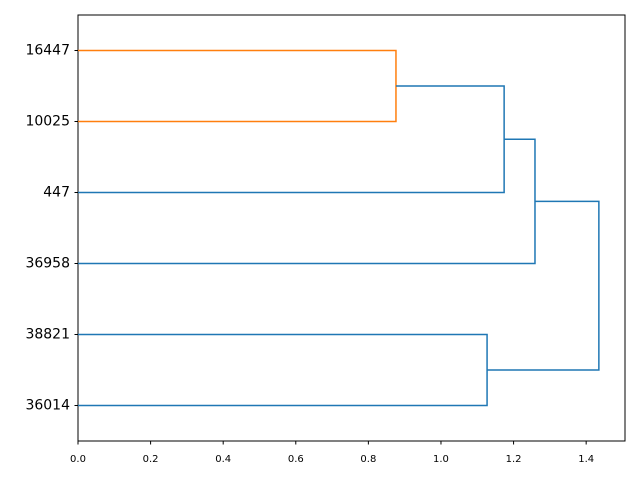 This screenshot has width=640, height=480. I want to click on leaf-label: 36014, so click(47, 406).